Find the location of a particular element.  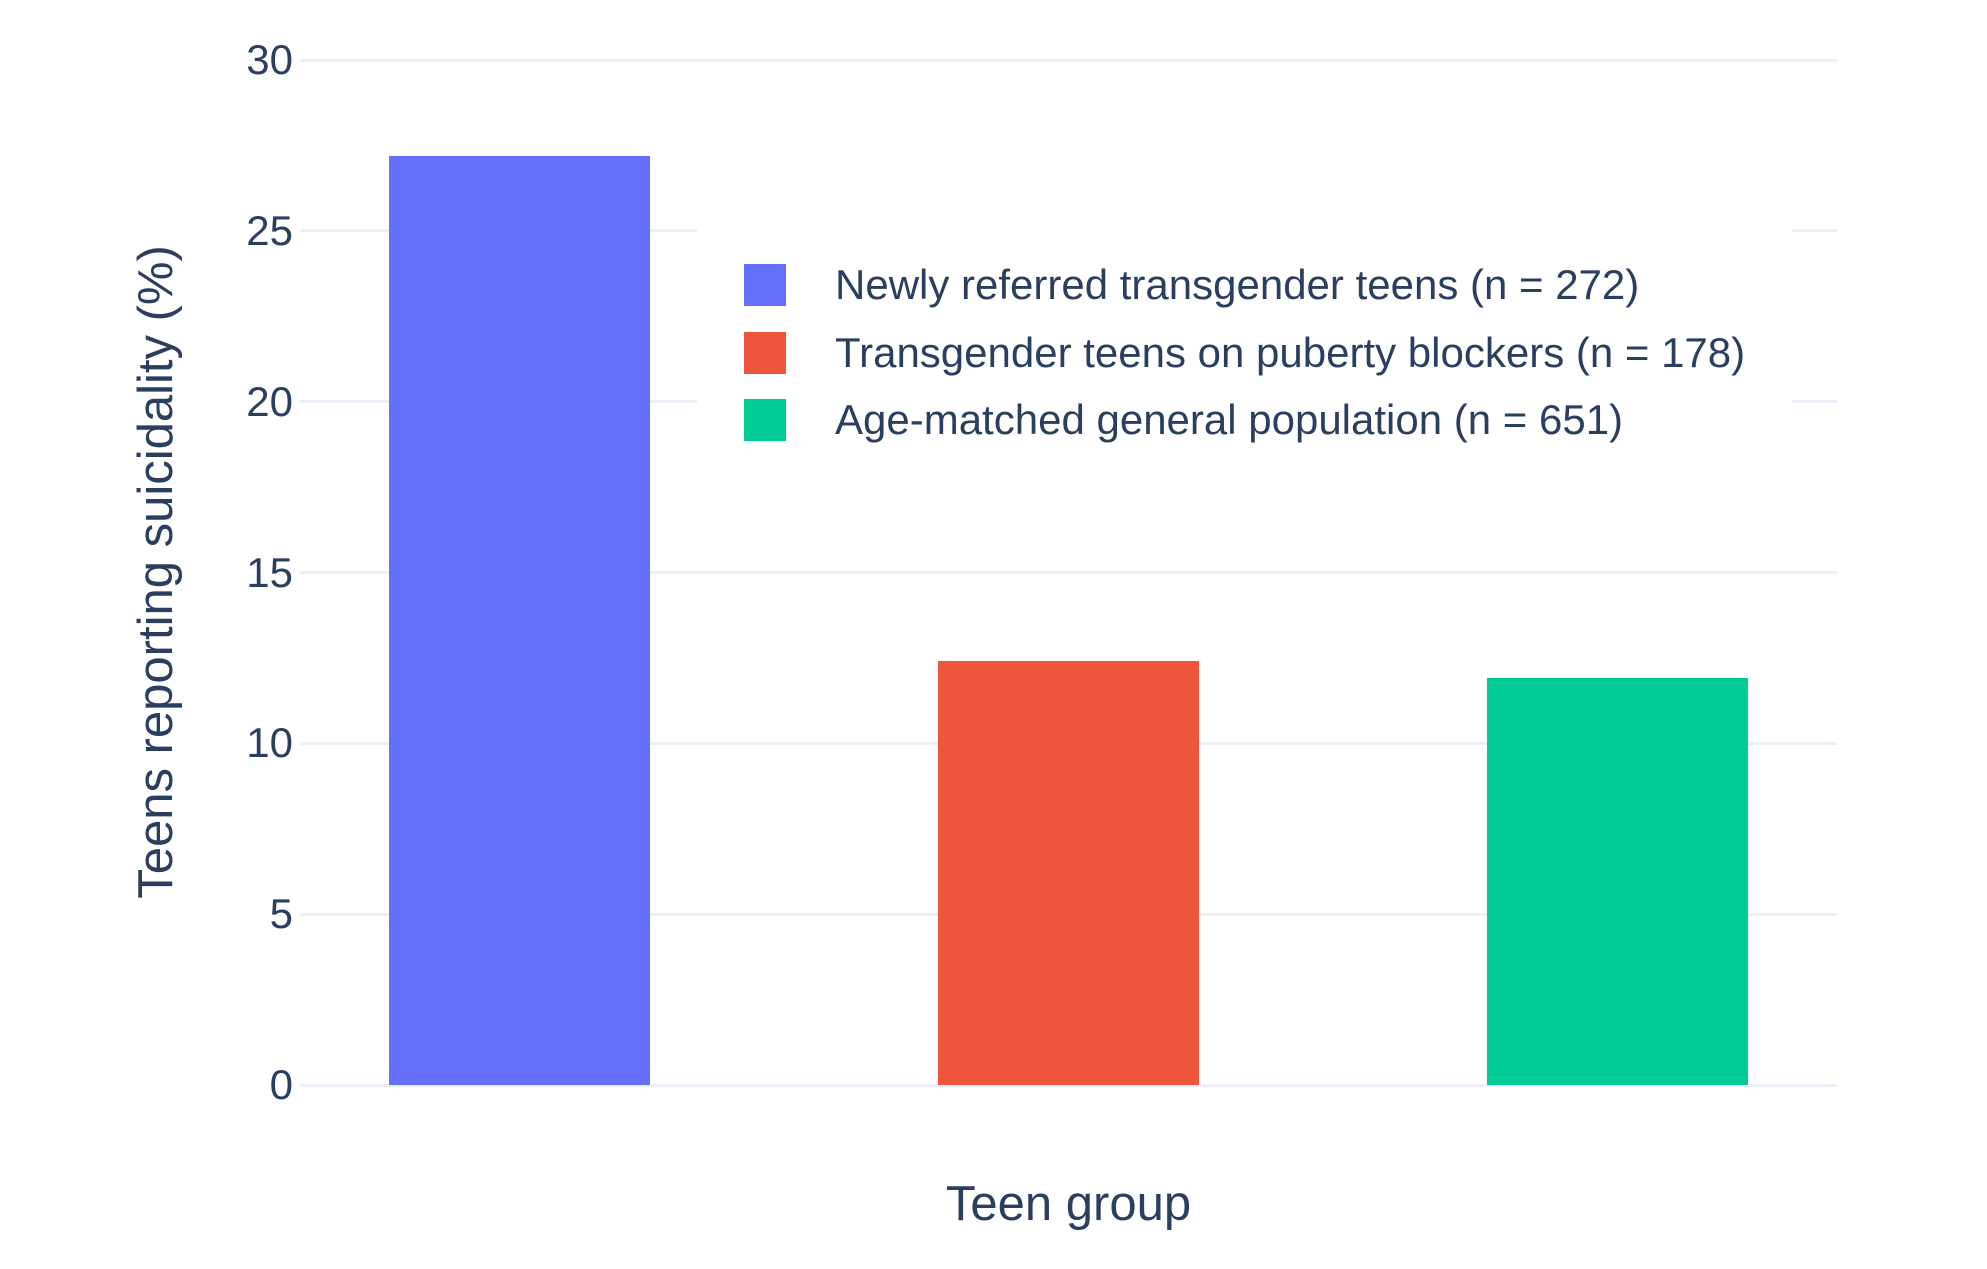

legend-item-age-matched-general-population: Age-matched general population (n = 651) is located at coordinates (1253, 420).